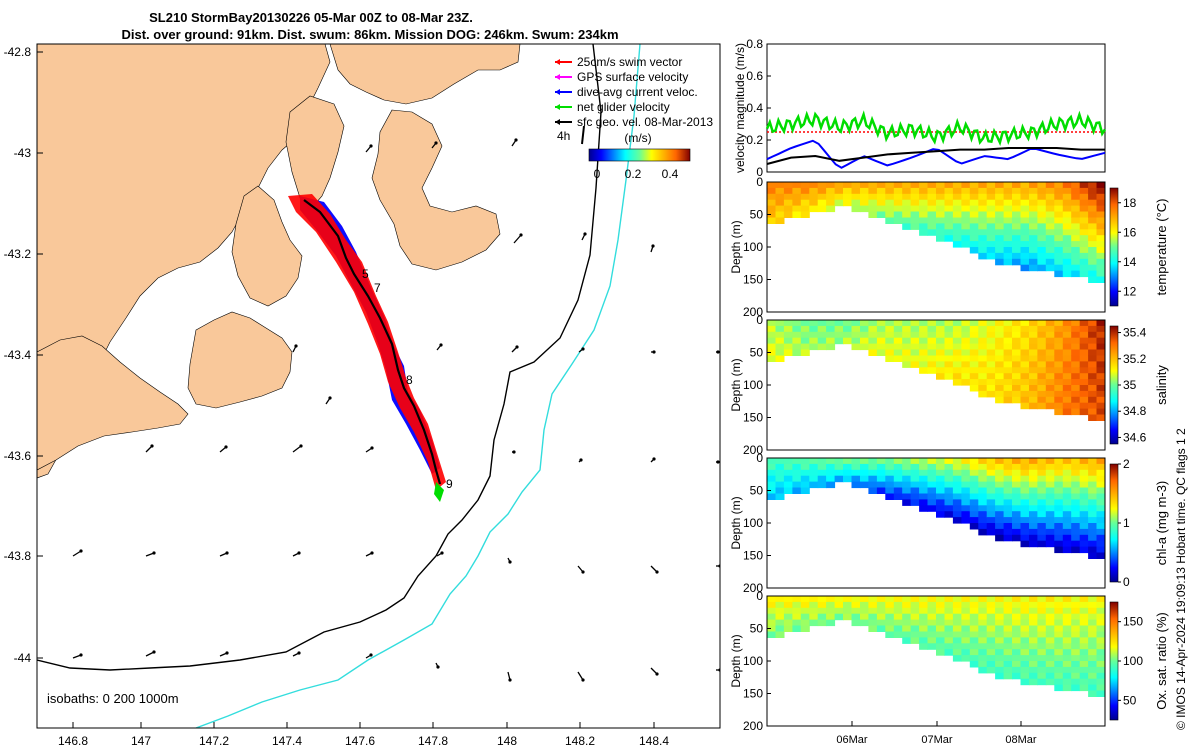  Describe the element at coordinates (1130, 232) in the screenshot. I see `colorbar-tick-label: 16` at that location.